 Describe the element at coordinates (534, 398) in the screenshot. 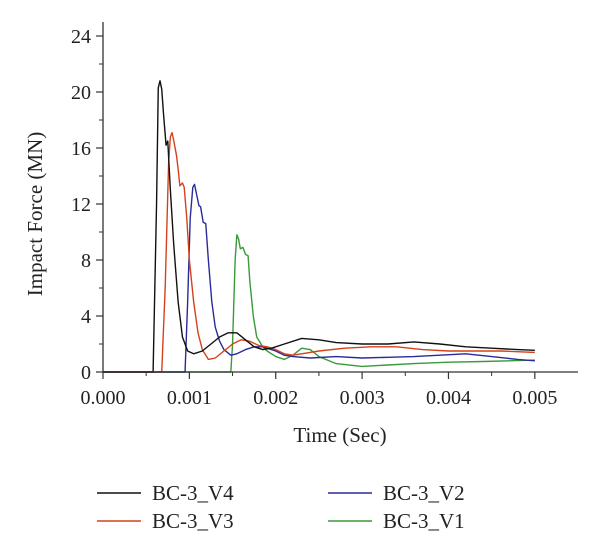

I see `x-tick-label: 0.005` at that location.